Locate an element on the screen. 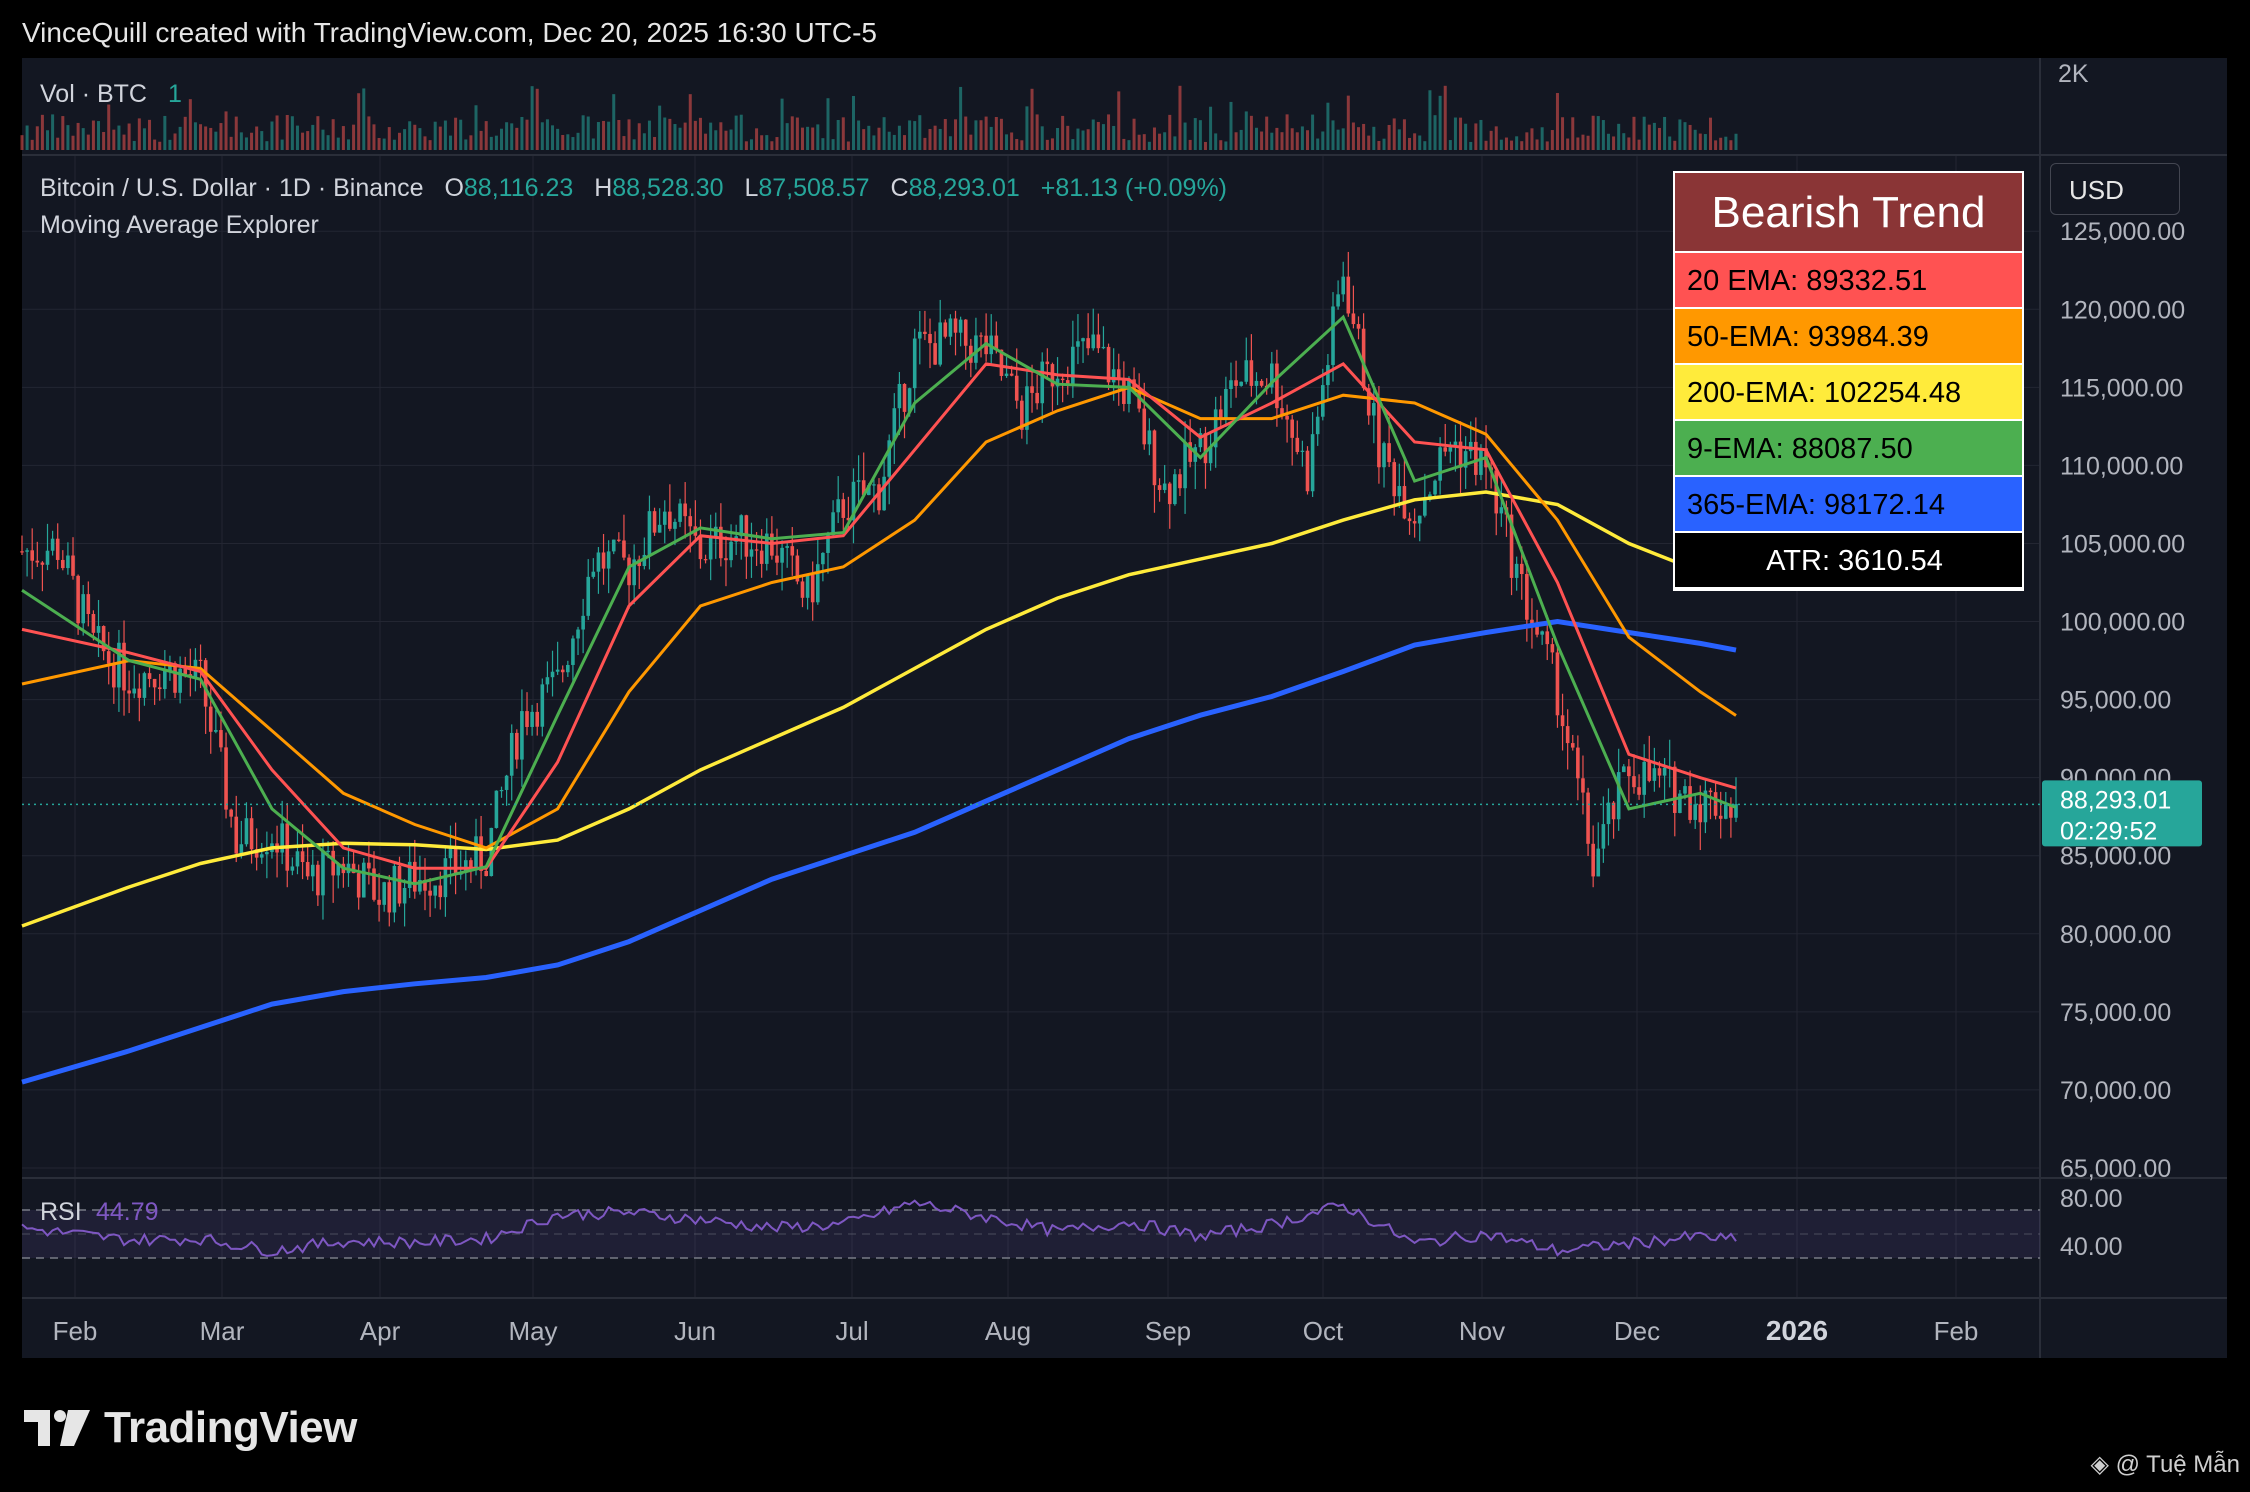  trend-row: 365-EMA: 98172.14 is located at coordinates (1848, 505).